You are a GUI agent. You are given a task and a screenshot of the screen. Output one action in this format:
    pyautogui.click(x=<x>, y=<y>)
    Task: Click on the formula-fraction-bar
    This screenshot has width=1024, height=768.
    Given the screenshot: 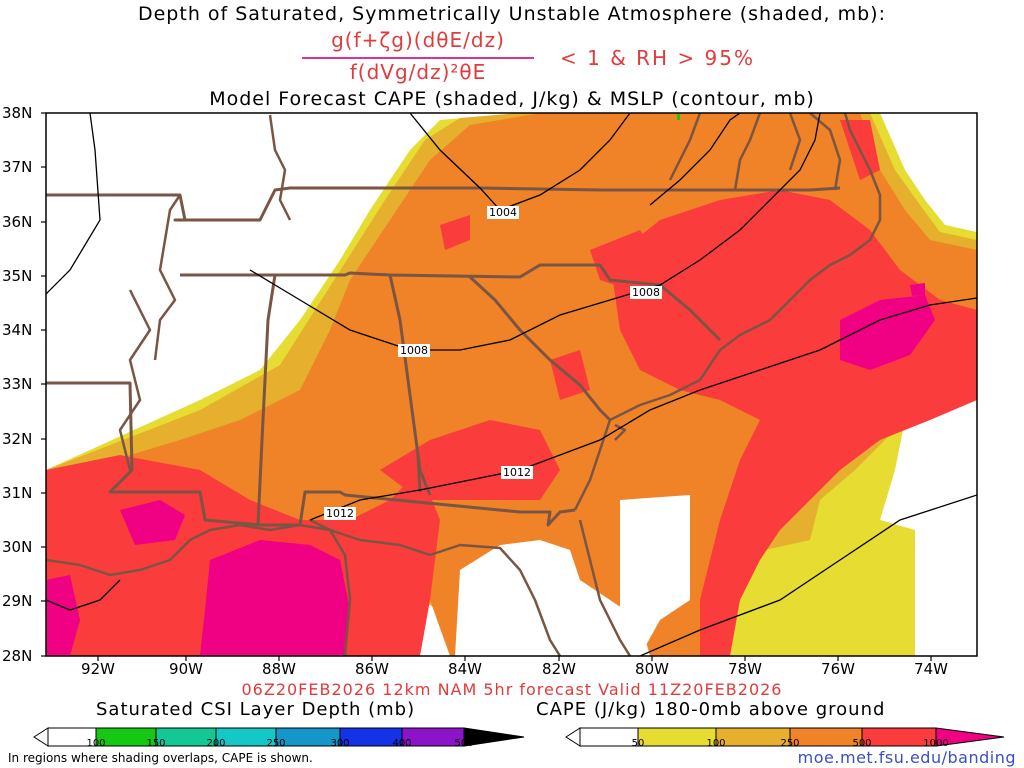 What is the action you would take?
    pyautogui.click(x=418, y=58)
    